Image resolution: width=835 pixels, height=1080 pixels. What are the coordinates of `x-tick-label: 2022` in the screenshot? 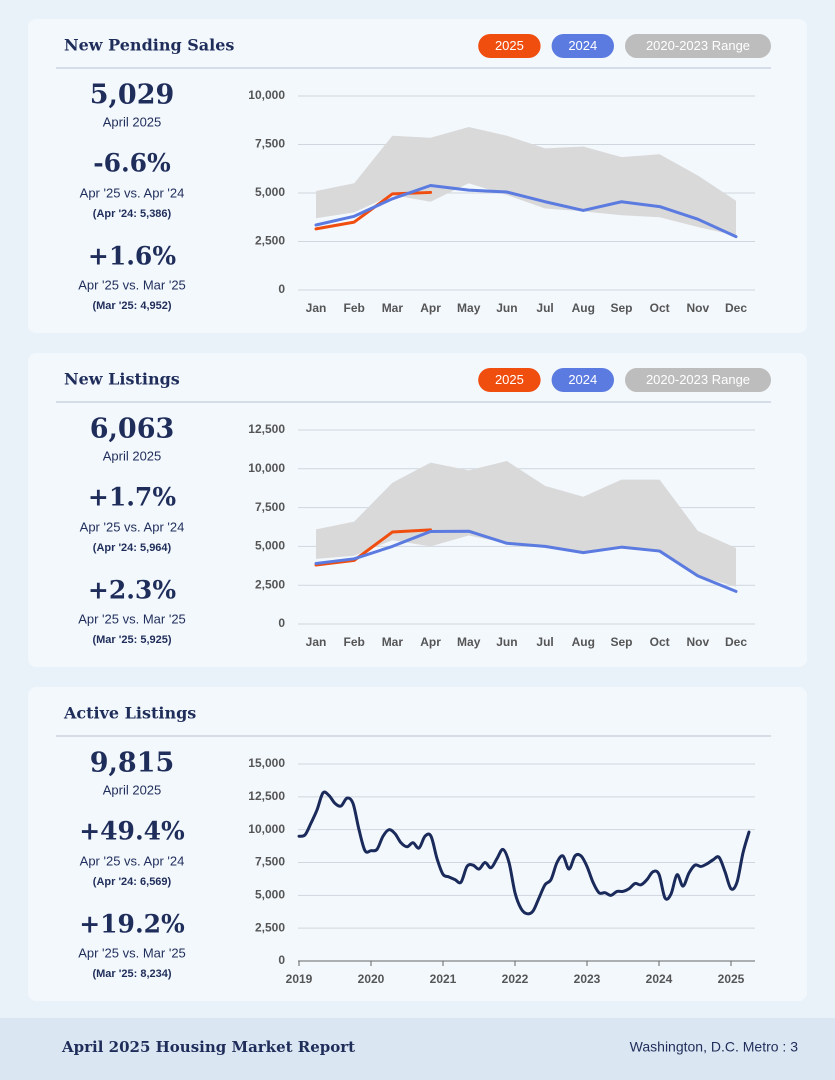 It's located at (515, 979).